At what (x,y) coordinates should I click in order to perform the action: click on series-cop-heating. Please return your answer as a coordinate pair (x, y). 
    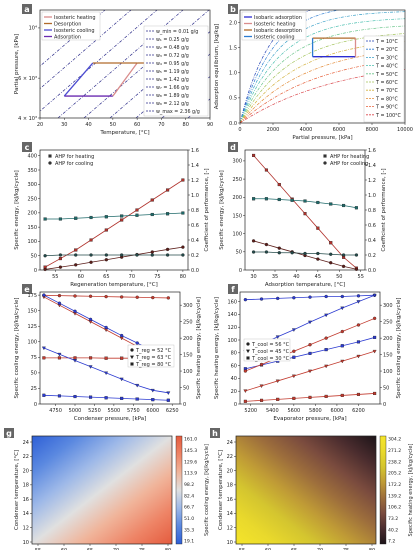
    Looking at the image, I should click on (305, 203).